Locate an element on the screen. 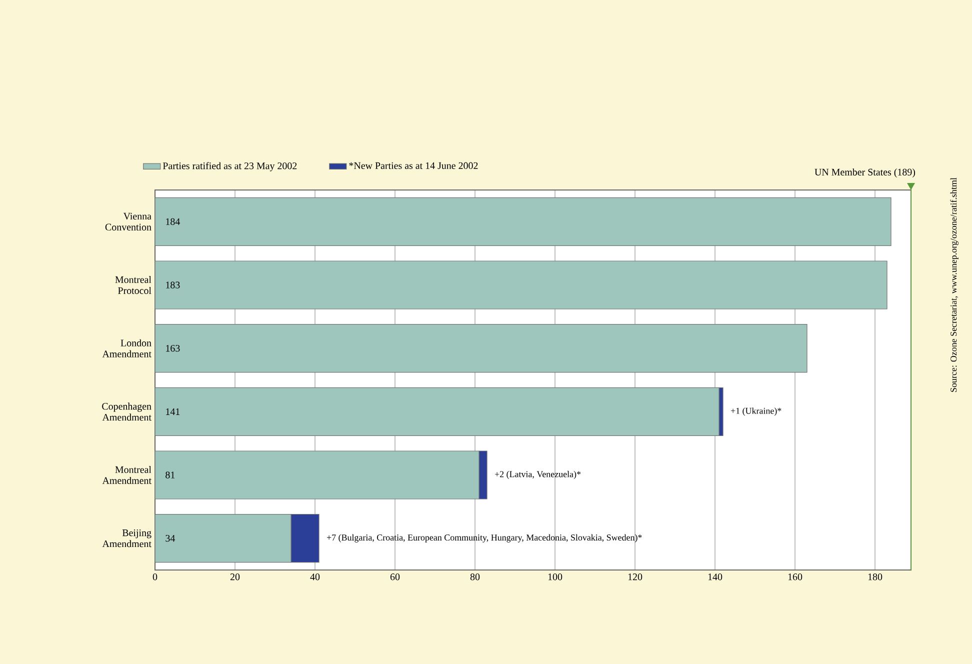 Image resolution: width=972 pixels, height=664 pixels. x-tick-label: 160 is located at coordinates (795, 577).